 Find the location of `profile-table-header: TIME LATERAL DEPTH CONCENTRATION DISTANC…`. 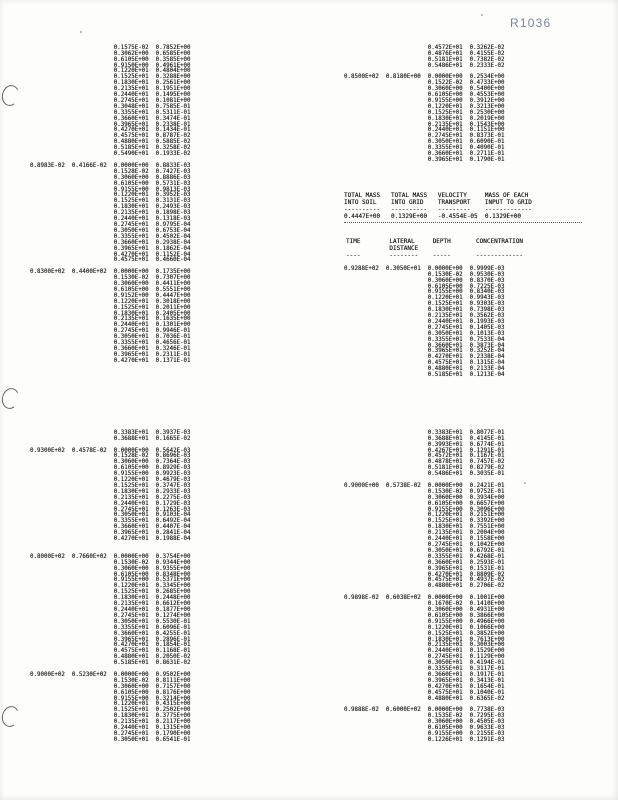

profile-table-header: TIME LATERAL DEPTH CONCENTRATION DISTANC… is located at coordinates (435, 248).